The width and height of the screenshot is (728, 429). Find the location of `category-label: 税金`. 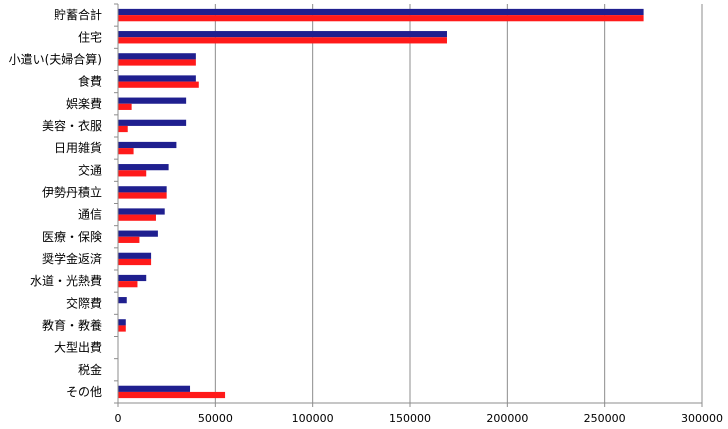

category-label: 税金 is located at coordinates (90, 369).